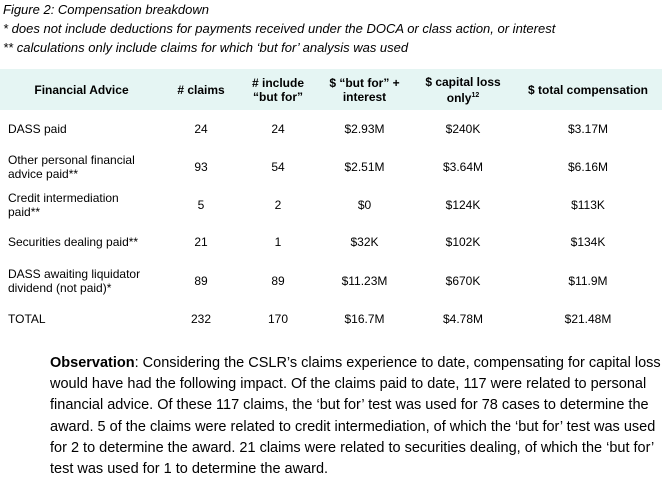 This screenshot has height=481, width=669. I want to click on header-capital-loss-line2: only, so click(459, 97).